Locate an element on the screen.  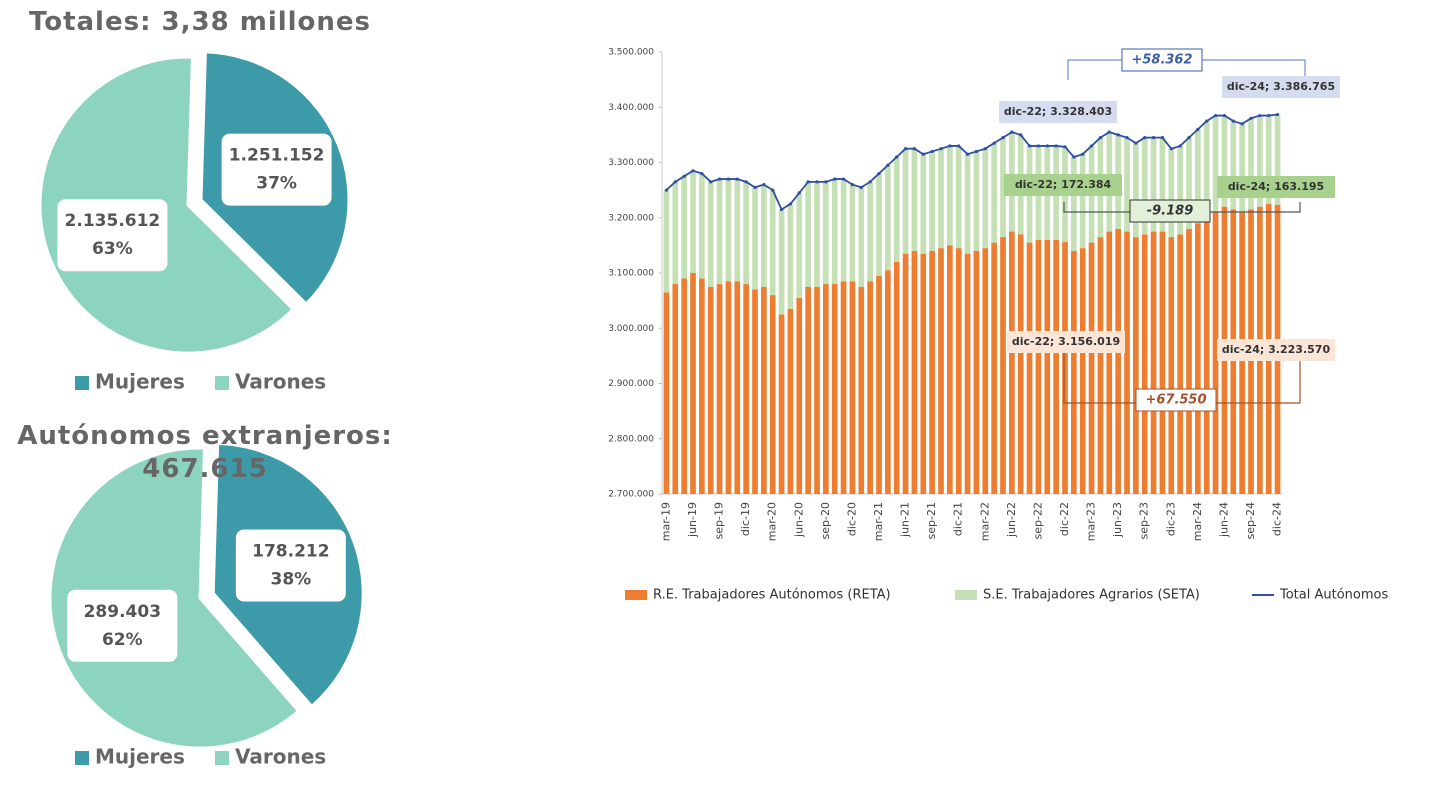
line is located at coordinates (971, 162).